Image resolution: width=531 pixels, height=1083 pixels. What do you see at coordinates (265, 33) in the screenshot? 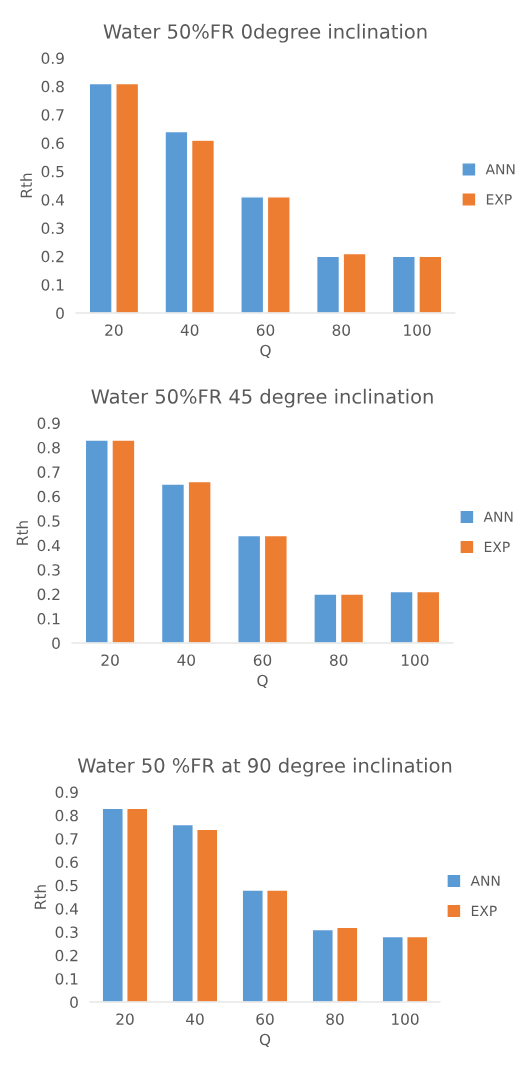
I see `chart-title: Water 50%FR 0degree inclination` at bounding box center [265, 33].